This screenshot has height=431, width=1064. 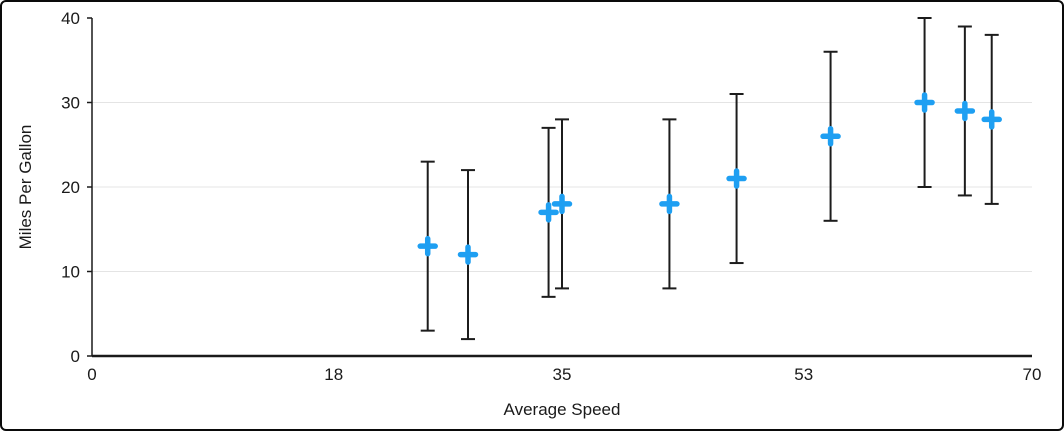 What do you see at coordinates (1032, 374) in the screenshot?
I see `x-tick-label: 70` at bounding box center [1032, 374].